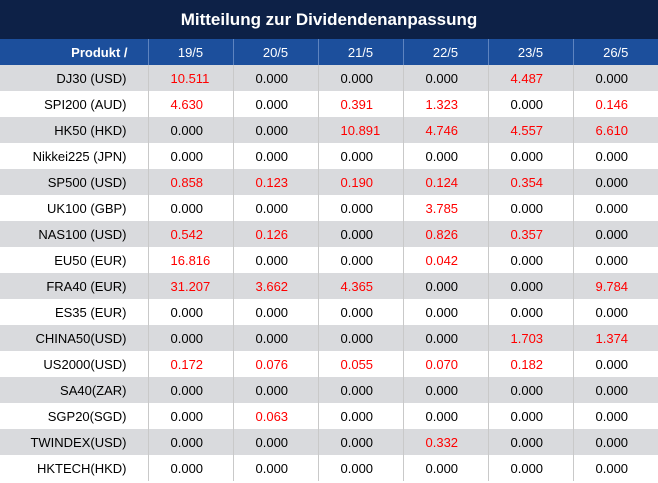 The height and width of the screenshot is (483, 658). Describe the element at coordinates (329, 390) in the screenshot. I see `table-row: SA40(ZAR) 0.000 0.000 0.000 0.000 0.000 0.000` at that location.